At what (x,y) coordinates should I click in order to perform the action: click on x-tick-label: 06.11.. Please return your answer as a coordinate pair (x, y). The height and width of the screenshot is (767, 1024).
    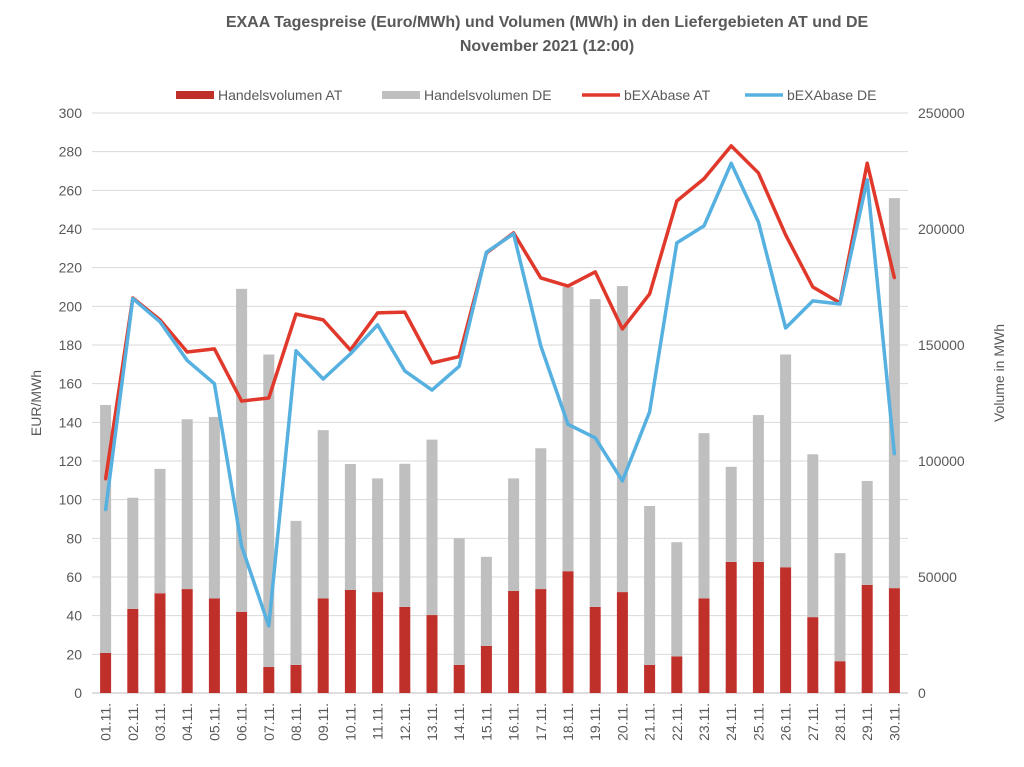
    Looking at the image, I should click on (242, 722).